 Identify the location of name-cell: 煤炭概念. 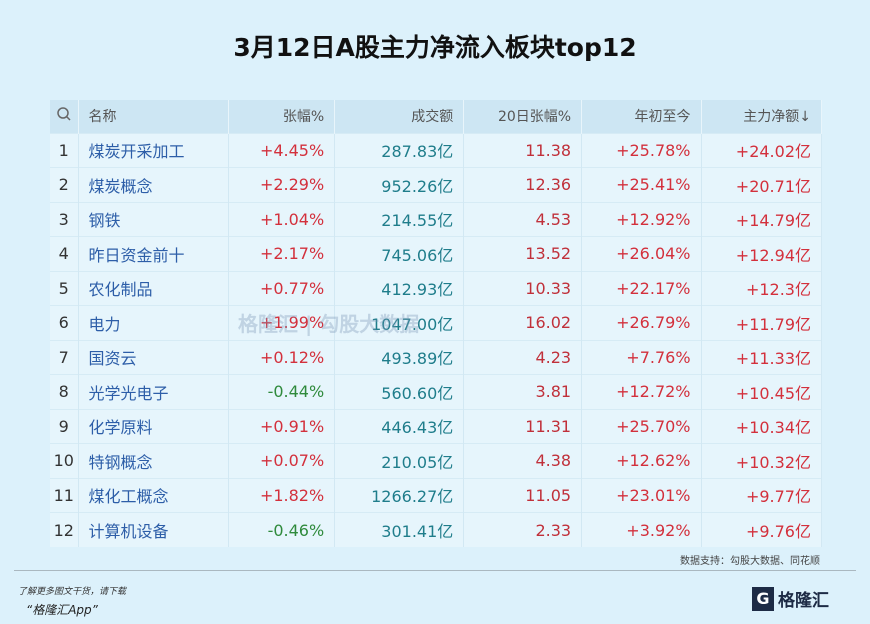
(153, 184).